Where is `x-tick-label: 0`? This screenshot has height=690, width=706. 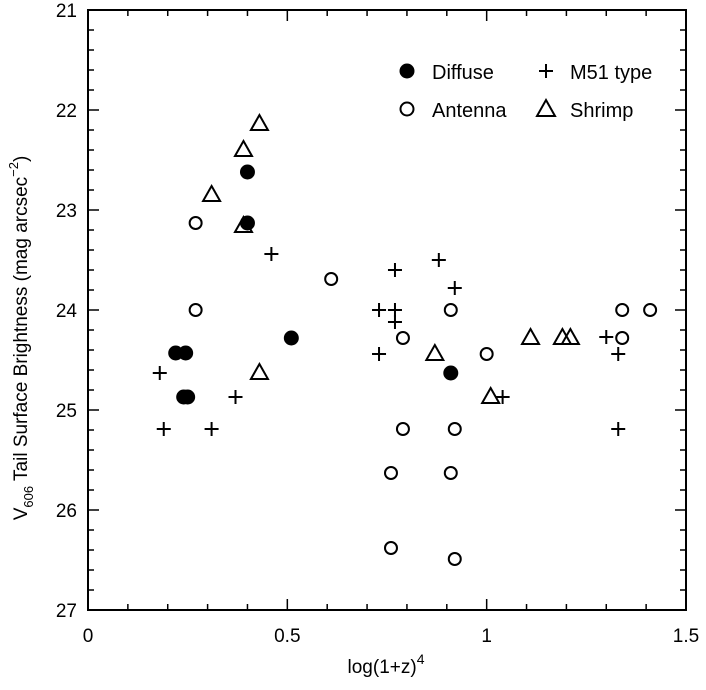 x-tick-label: 0 is located at coordinates (88, 636).